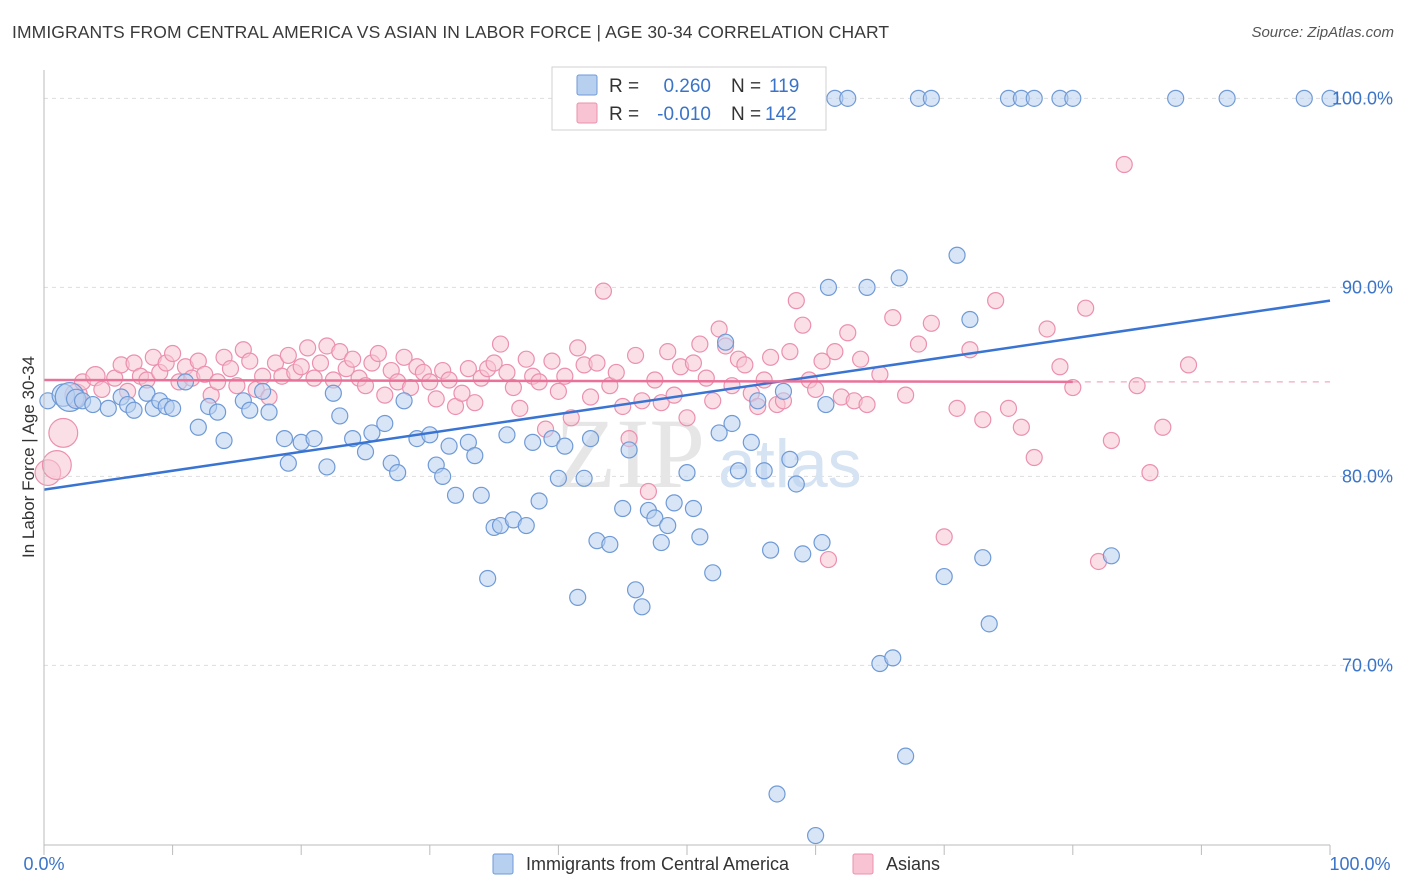 The height and width of the screenshot is (892, 1406). Describe the element at coordinates (658, 864) in the screenshot. I see `series-legend-label-central-america: Immigrants from Central America` at that location.